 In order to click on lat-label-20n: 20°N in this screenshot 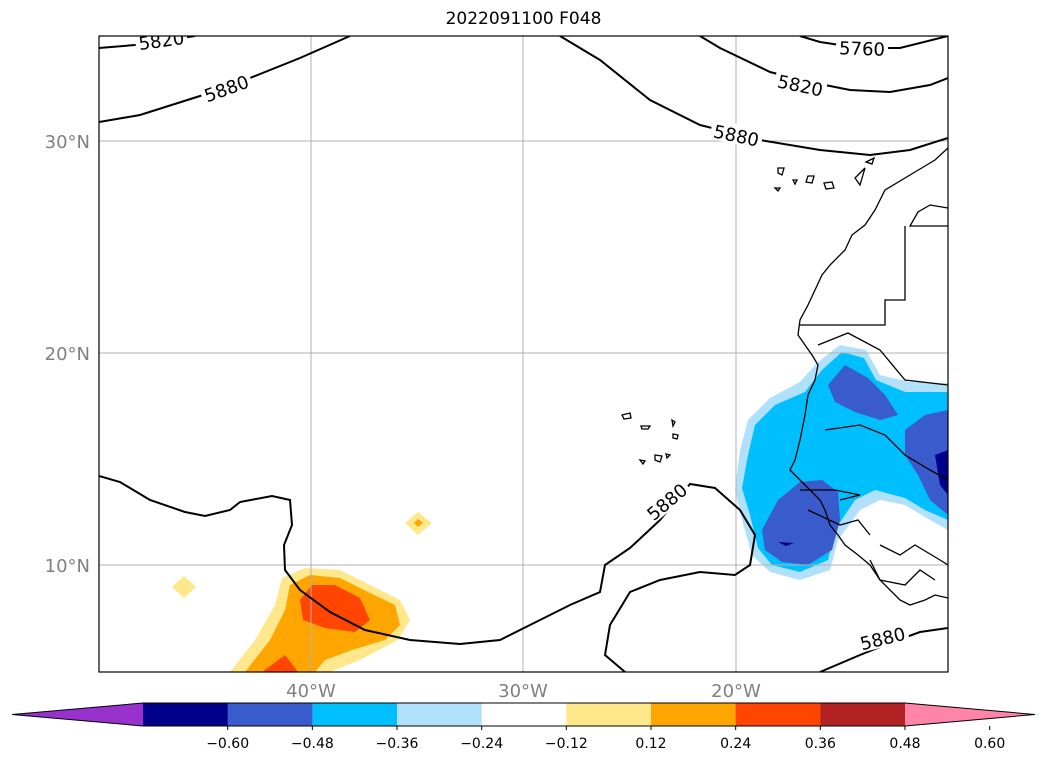, I will do `click(67, 354)`.